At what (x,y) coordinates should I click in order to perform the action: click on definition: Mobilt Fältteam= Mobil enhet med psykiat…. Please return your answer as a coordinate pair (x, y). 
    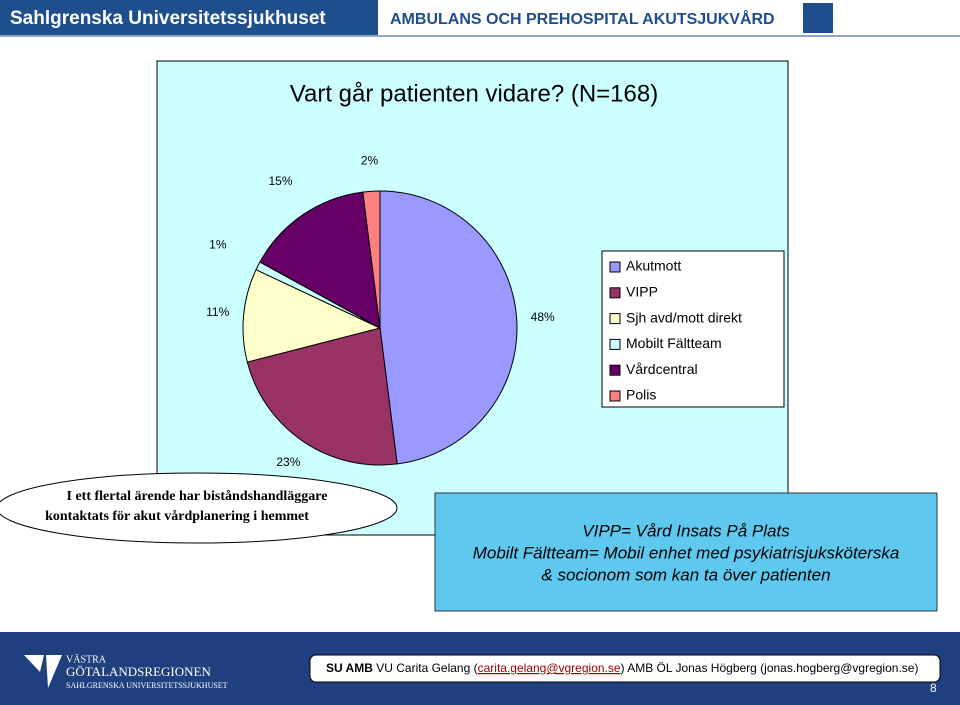
    Looking at the image, I should click on (686, 552).